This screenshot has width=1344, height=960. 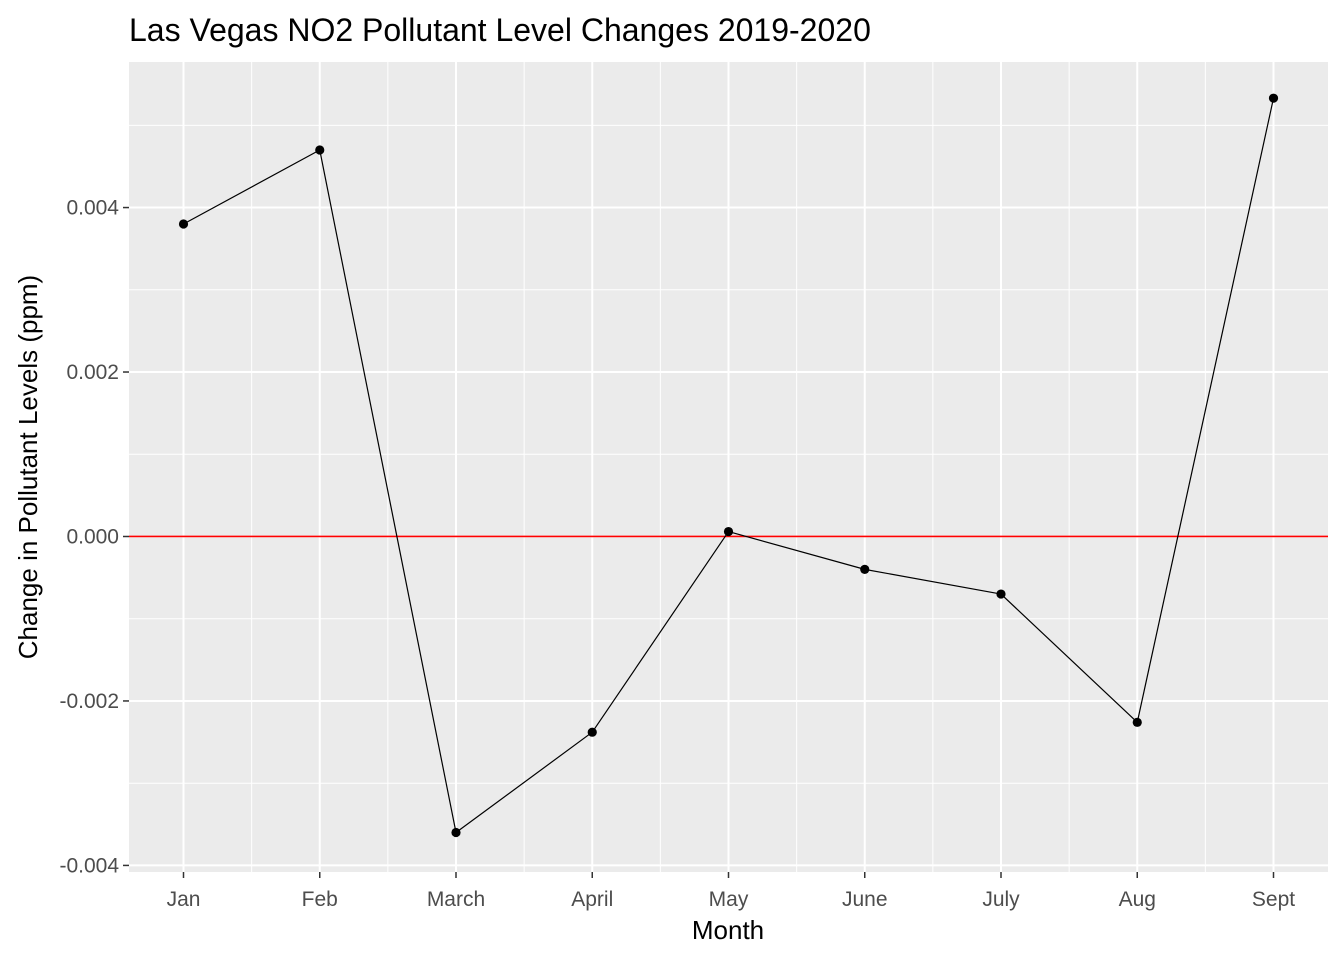 I want to click on x-tick-label-feb: Feb, so click(x=320, y=899).